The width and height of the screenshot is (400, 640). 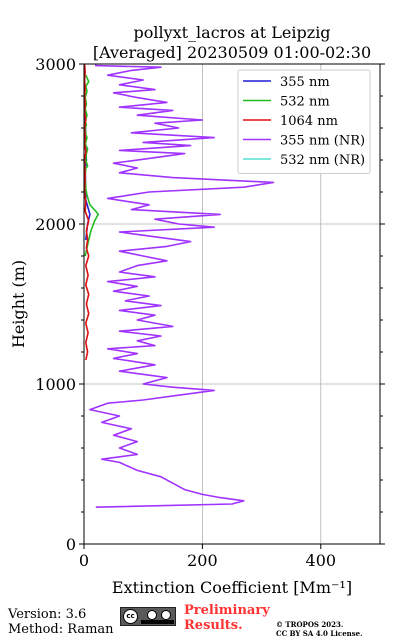 What do you see at coordinates (202, 560) in the screenshot?
I see `x-tick-label: 200` at bounding box center [202, 560].